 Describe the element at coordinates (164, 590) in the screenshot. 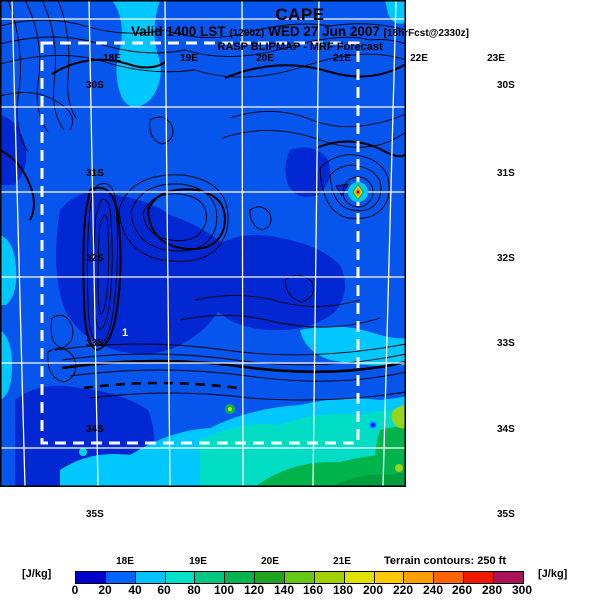

I see `colorbar-tick-60: 60` at that location.